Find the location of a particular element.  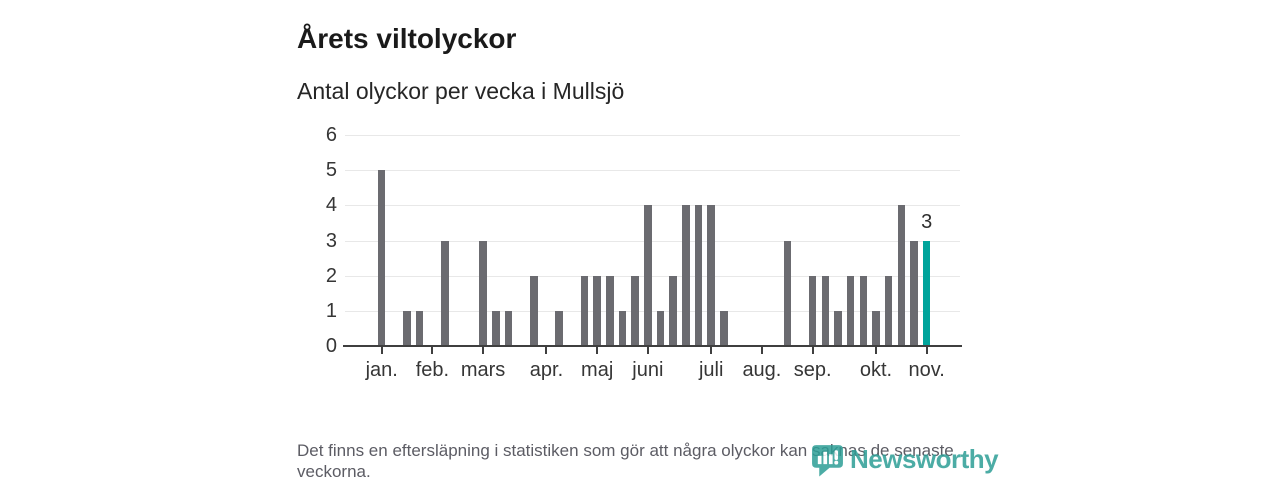

x-axis-month-label: mars is located at coordinates (483, 370).